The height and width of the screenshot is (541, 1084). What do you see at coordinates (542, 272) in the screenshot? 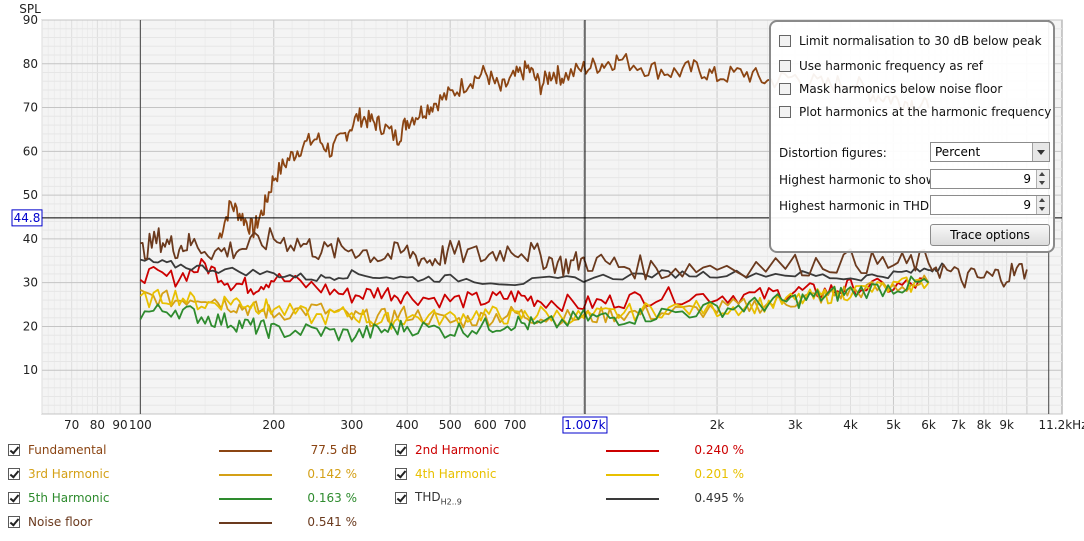
I see `series-line-thd` at bounding box center [542, 272].